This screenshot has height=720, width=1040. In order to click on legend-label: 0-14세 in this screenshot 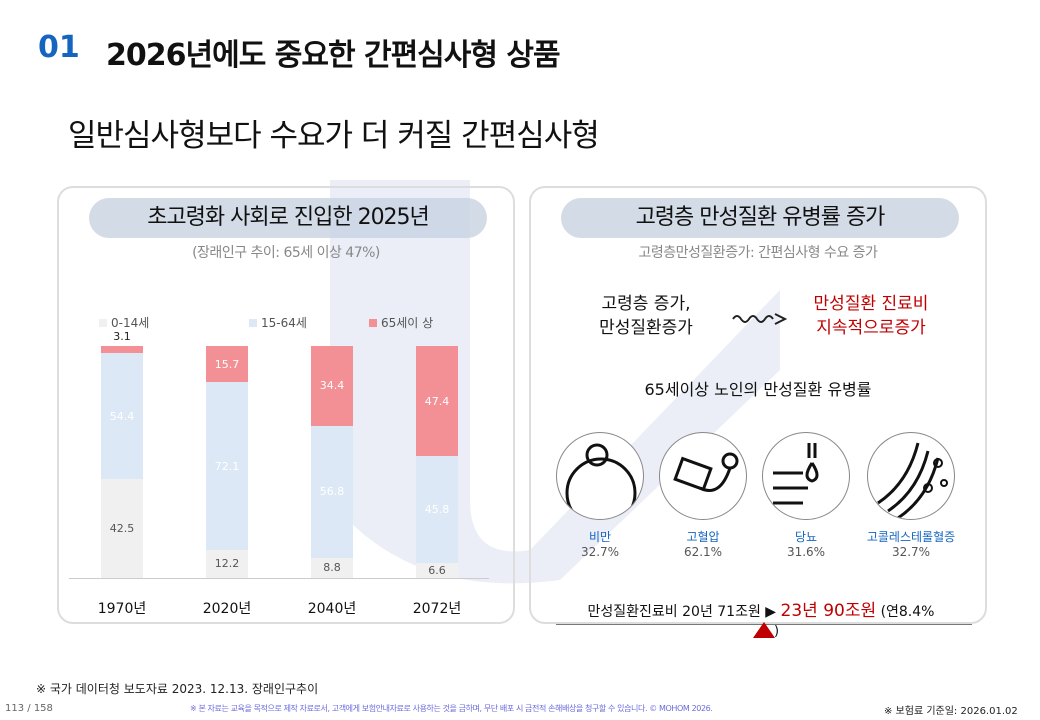, I will do `click(130, 323)`.